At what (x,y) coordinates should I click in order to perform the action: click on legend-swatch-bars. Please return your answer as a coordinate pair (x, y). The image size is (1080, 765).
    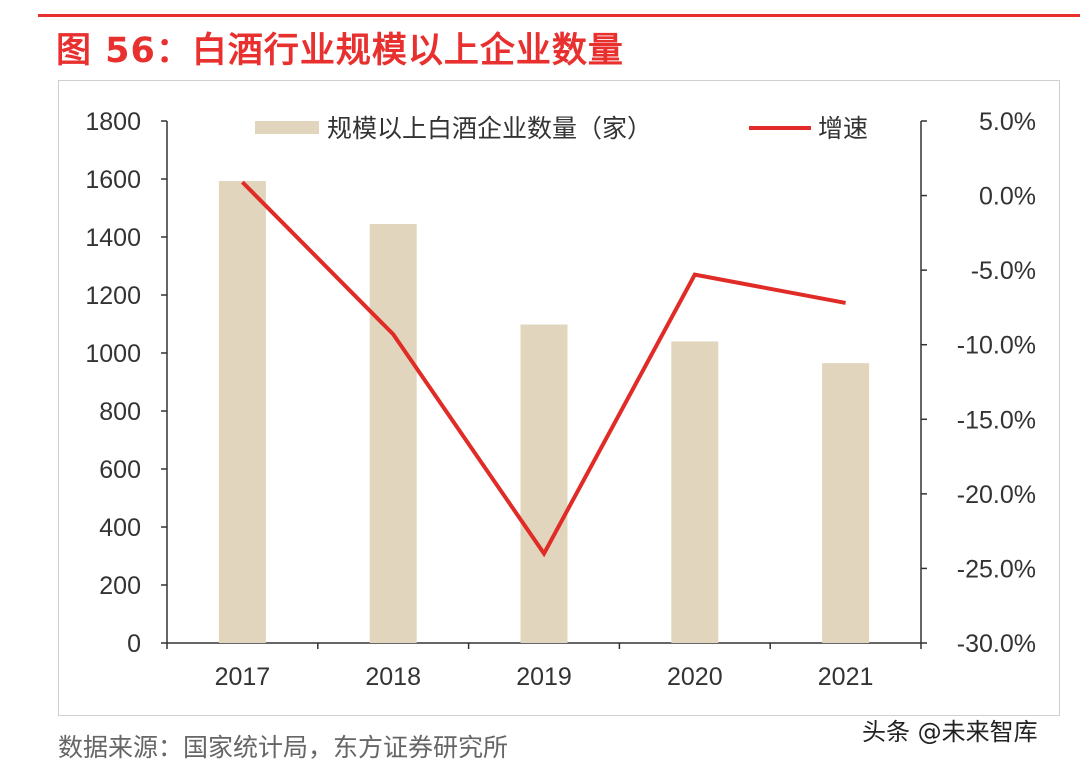
    Looking at the image, I should click on (287, 127).